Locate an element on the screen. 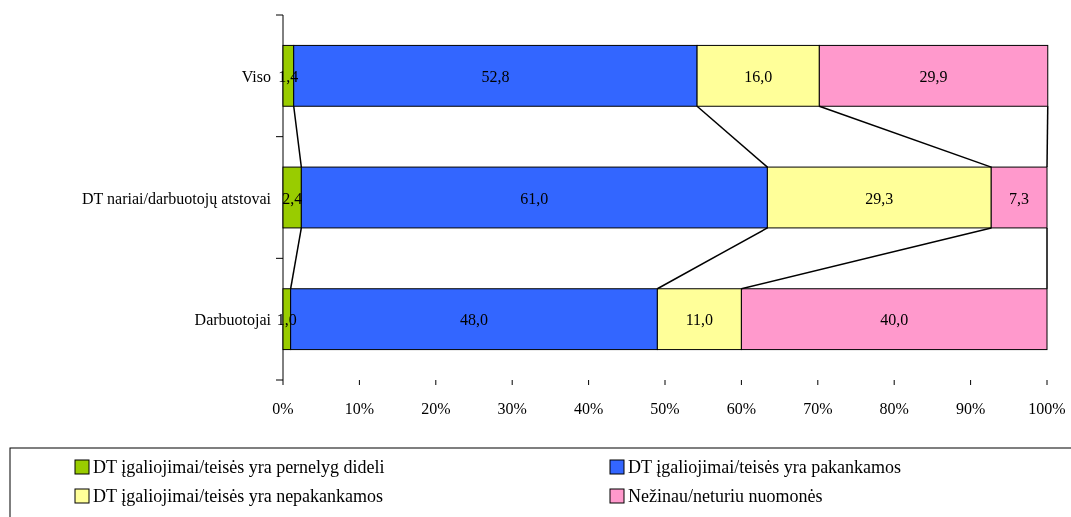 This screenshot has width=1071, height=517. x-tick-label: 70% is located at coordinates (818, 408).